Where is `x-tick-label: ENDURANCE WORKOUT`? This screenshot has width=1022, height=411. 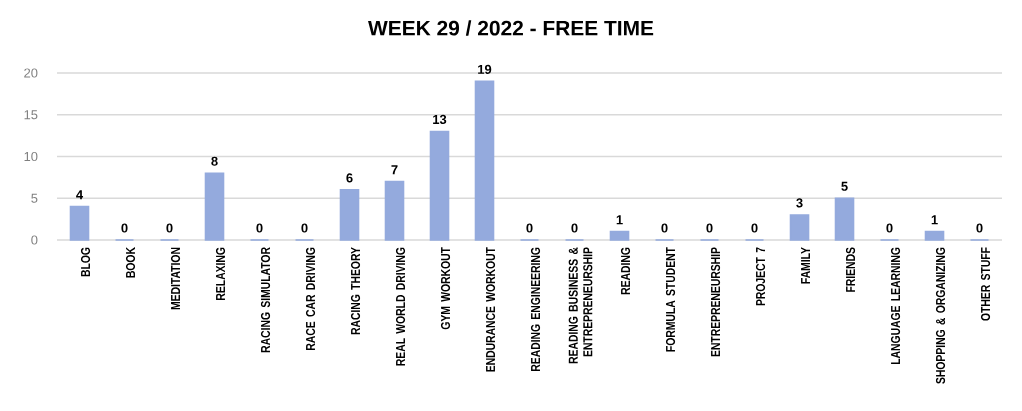
x-tick-label: ENDURANCE WORKOUT is located at coordinates (490, 309).